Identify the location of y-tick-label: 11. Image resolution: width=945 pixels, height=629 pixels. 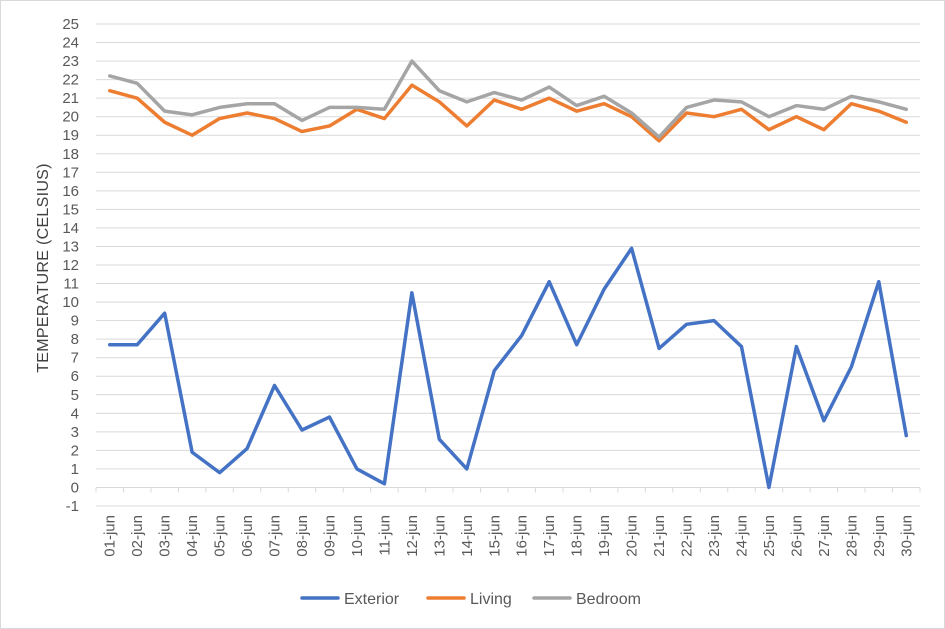
(71, 284).